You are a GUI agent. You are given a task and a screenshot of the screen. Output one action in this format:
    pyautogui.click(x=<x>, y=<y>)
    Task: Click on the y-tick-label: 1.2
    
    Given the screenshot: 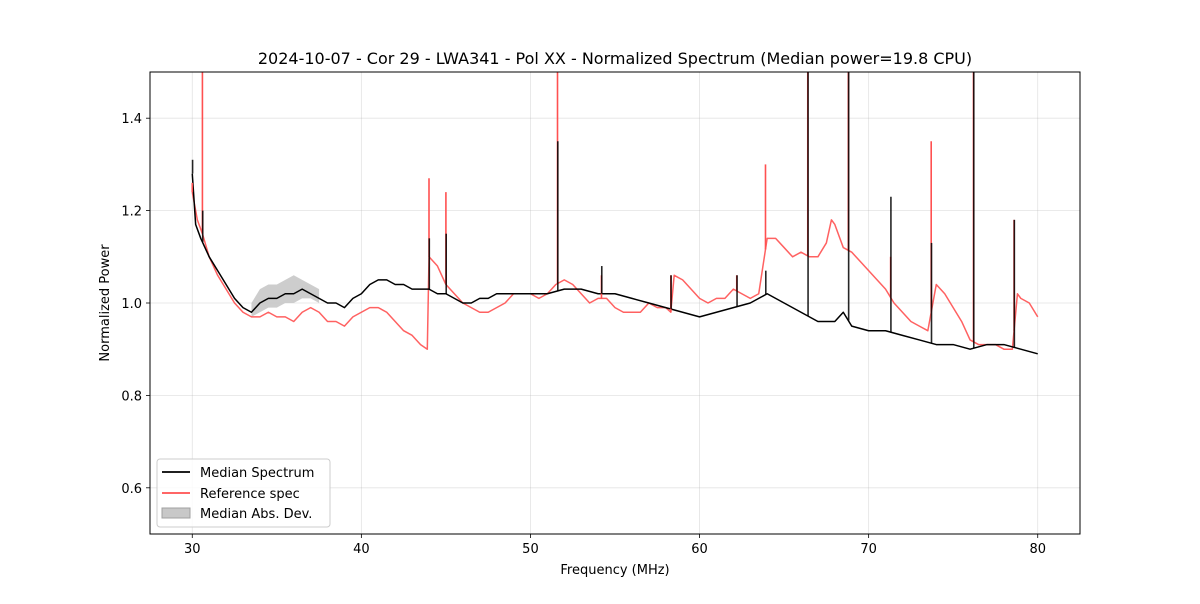 What is the action you would take?
    pyautogui.click(x=131, y=212)
    